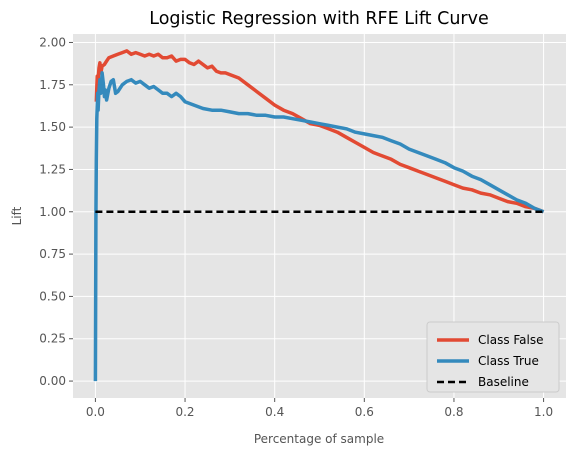 The image size is (576, 456). Describe the element at coordinates (318, 19) in the screenshot. I see `chart-title: Logistic Regression with RFE Lift Curve` at that location.